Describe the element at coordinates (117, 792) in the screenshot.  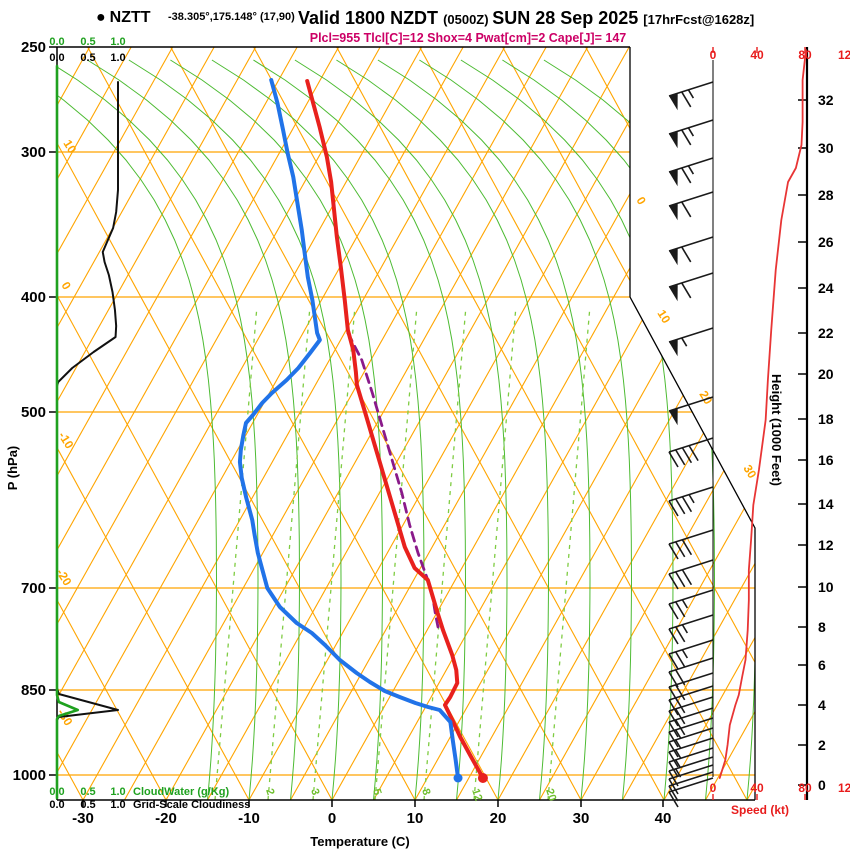
I see `cloudwater-scale-bottom: 1.0` at that location.